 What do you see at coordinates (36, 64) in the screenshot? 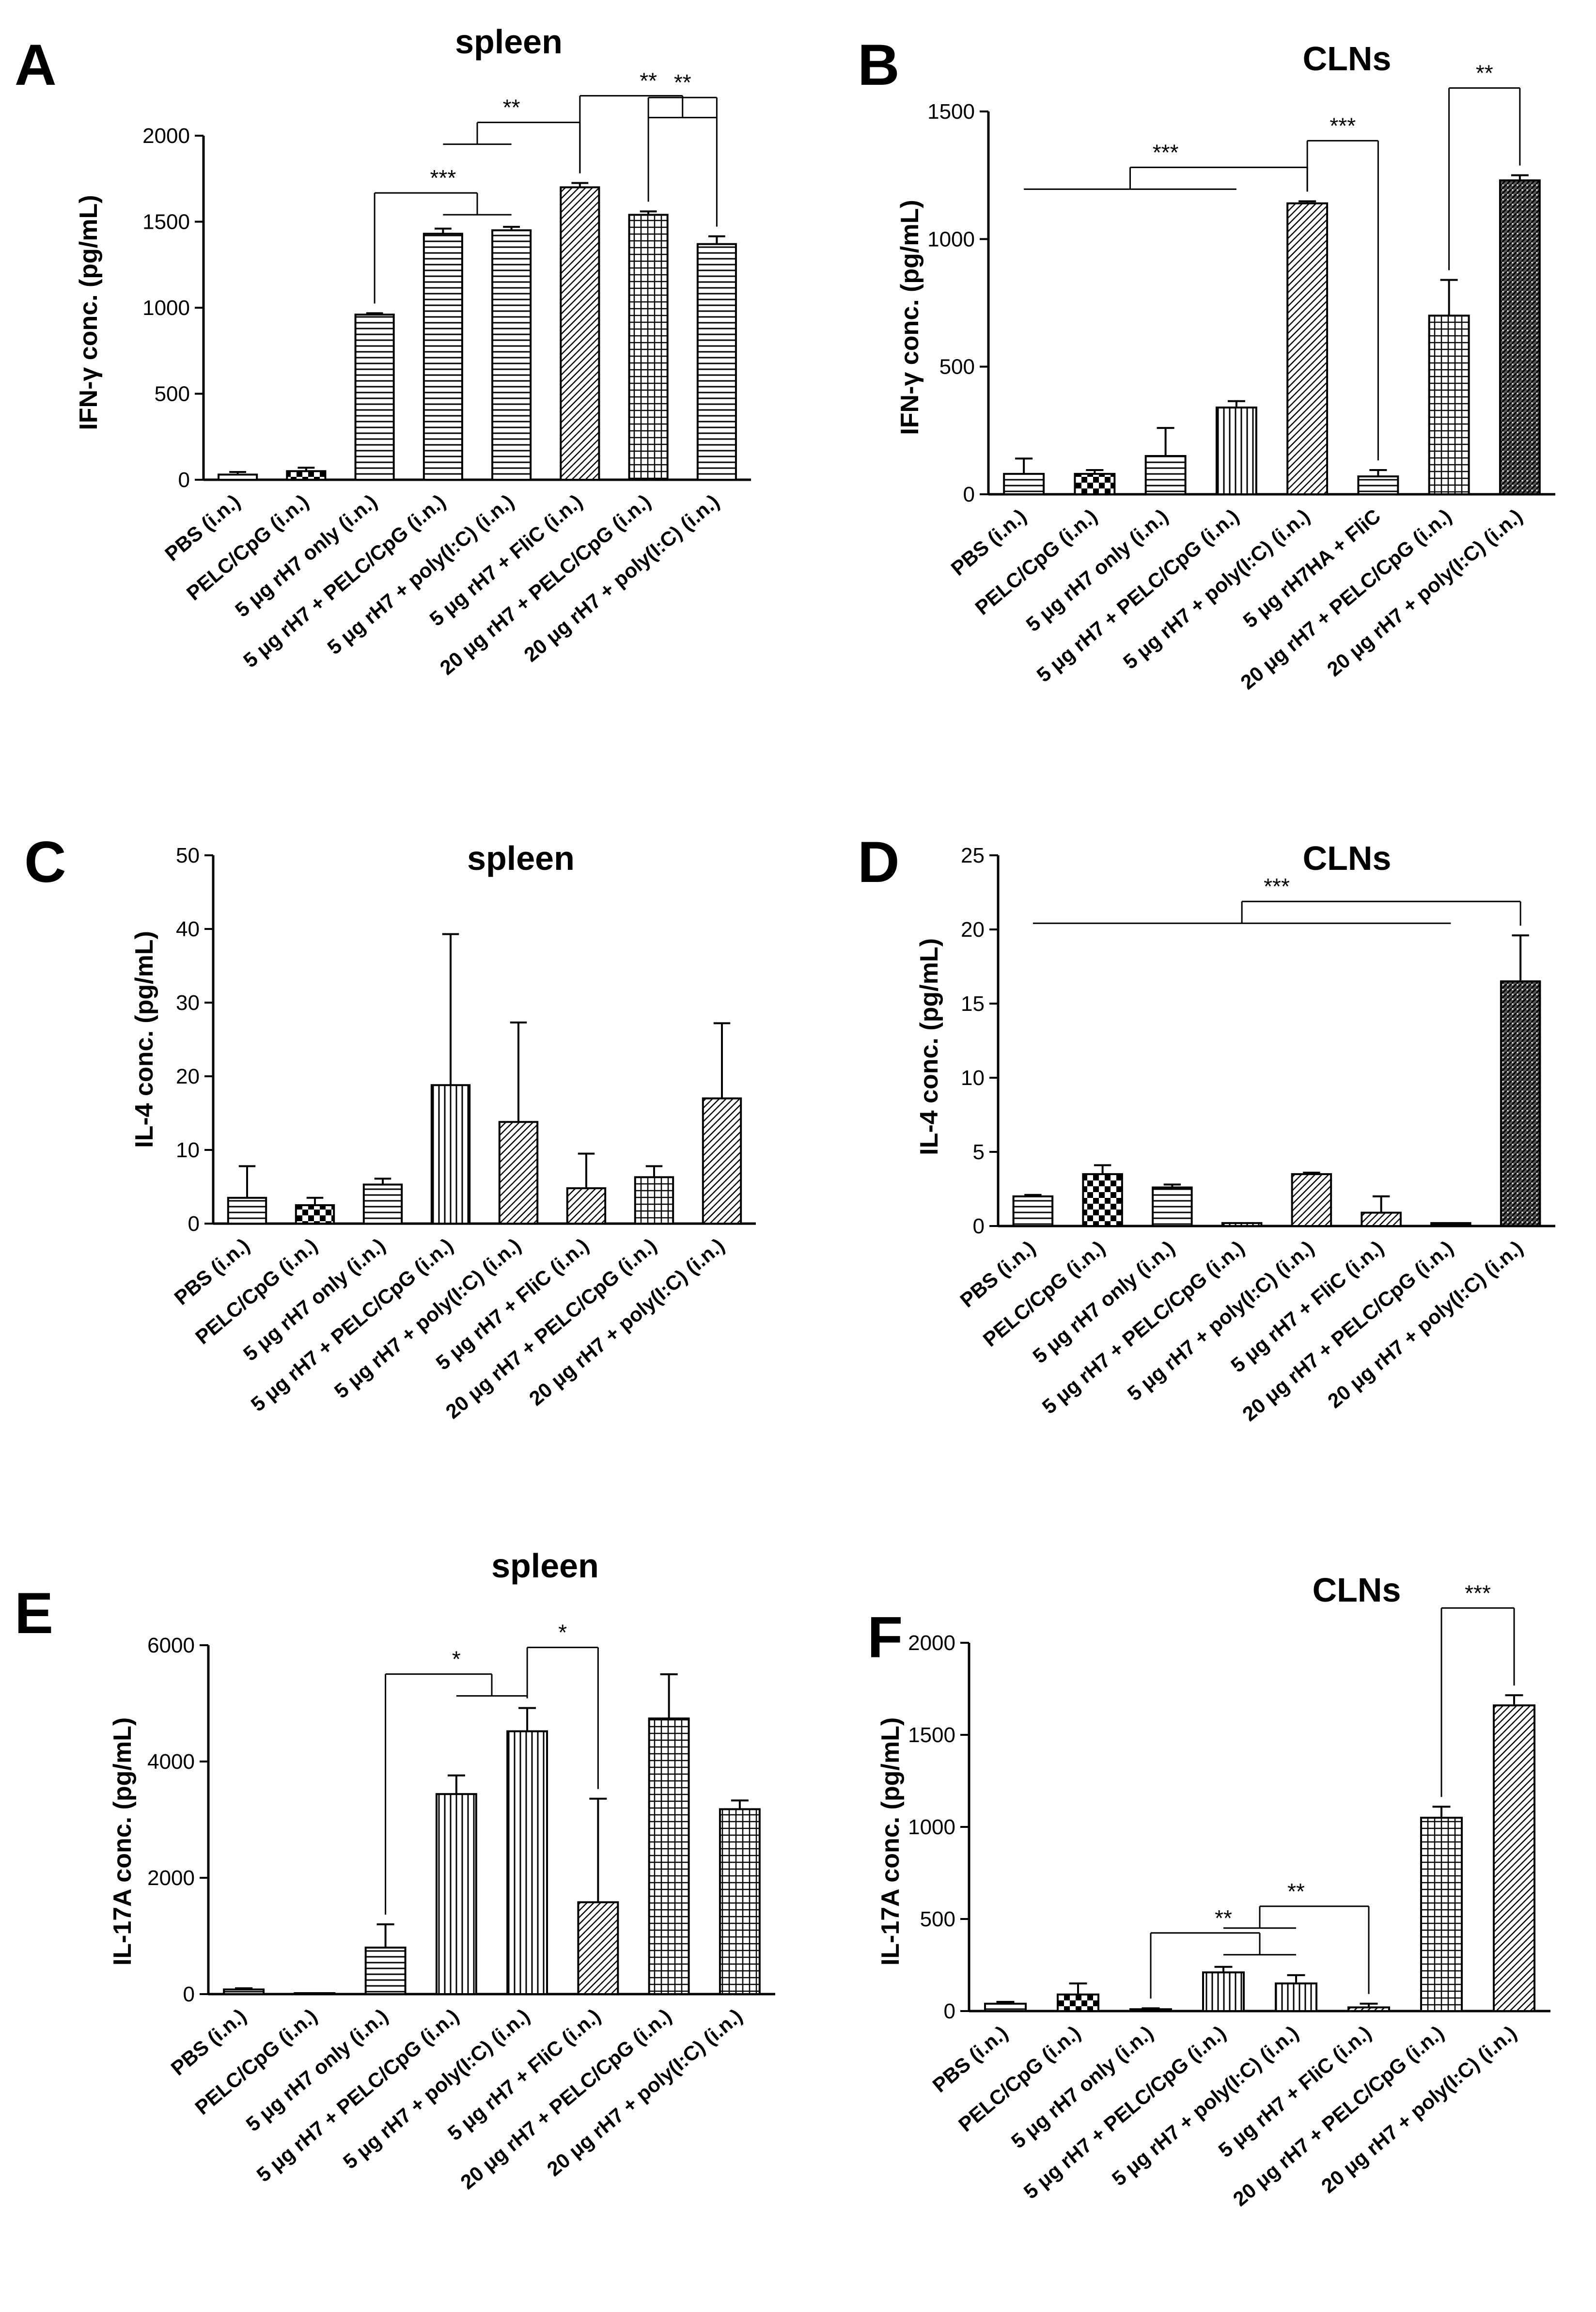
I see `panel-letter: A` at bounding box center [36, 64].